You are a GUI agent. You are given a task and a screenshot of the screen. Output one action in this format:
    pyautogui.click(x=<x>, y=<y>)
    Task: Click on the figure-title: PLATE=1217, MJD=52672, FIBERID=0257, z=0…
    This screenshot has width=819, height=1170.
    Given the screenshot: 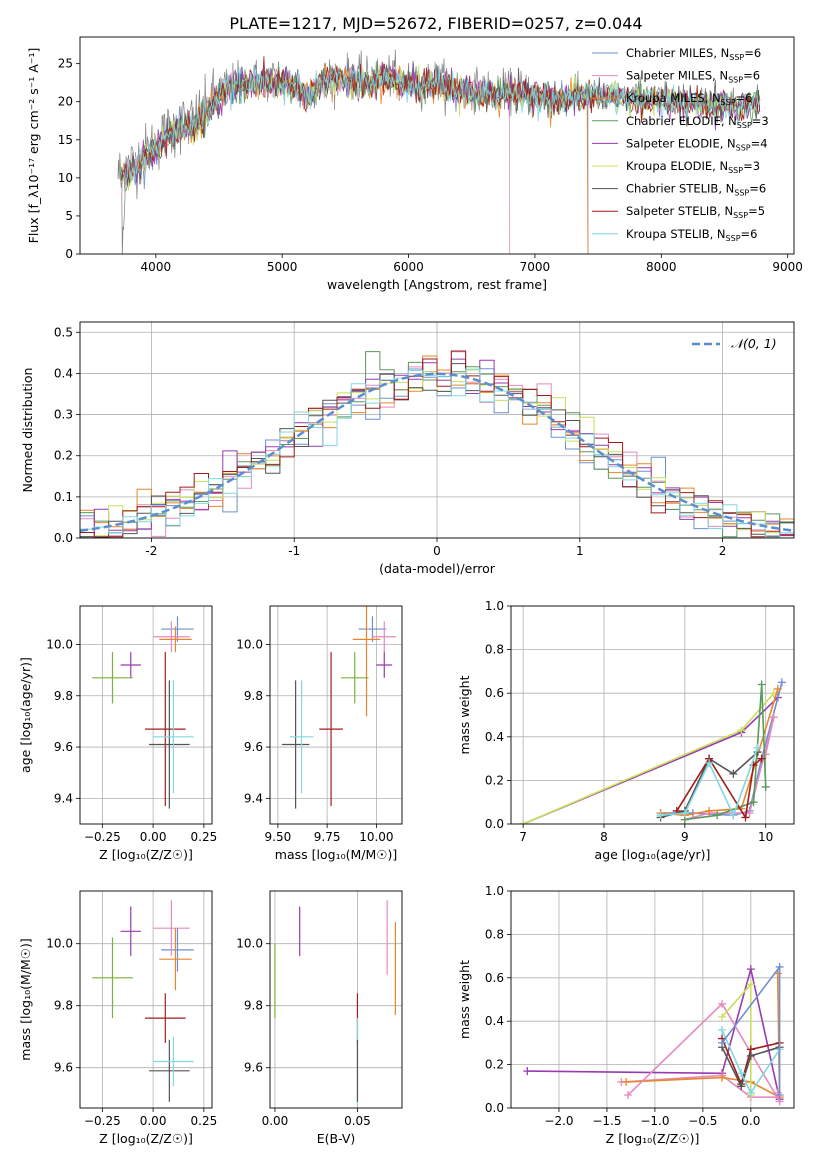 What is the action you would take?
    pyautogui.click(x=435, y=23)
    